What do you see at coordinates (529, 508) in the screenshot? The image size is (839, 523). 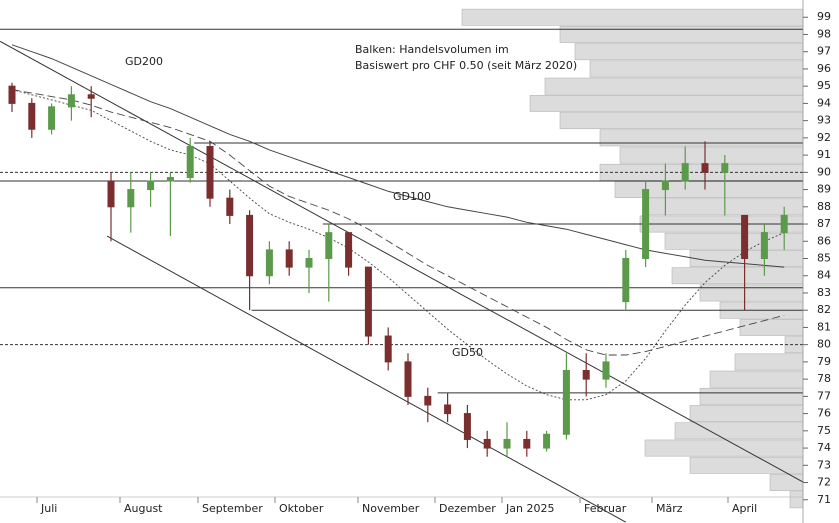 I see `month-label: Jan 2025` at bounding box center [529, 508].